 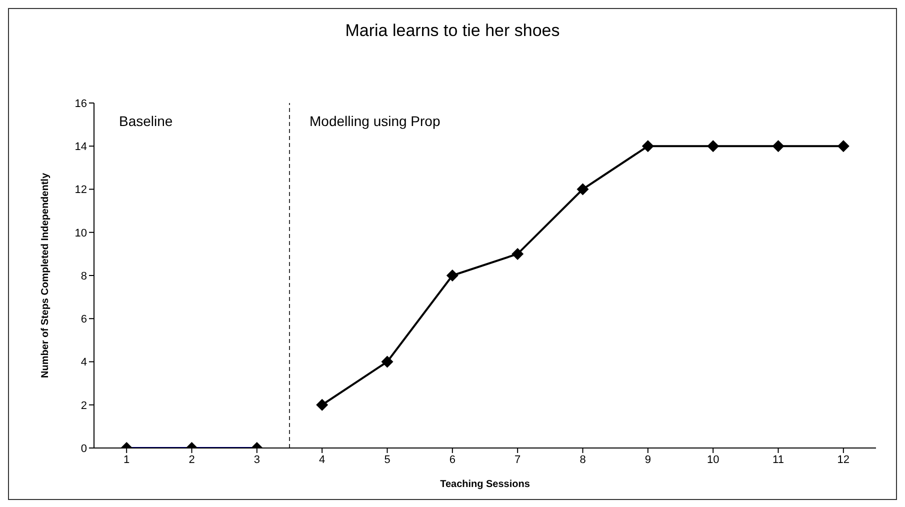 What do you see at coordinates (146, 121) in the screenshot?
I see `annotation: Baseline` at bounding box center [146, 121].